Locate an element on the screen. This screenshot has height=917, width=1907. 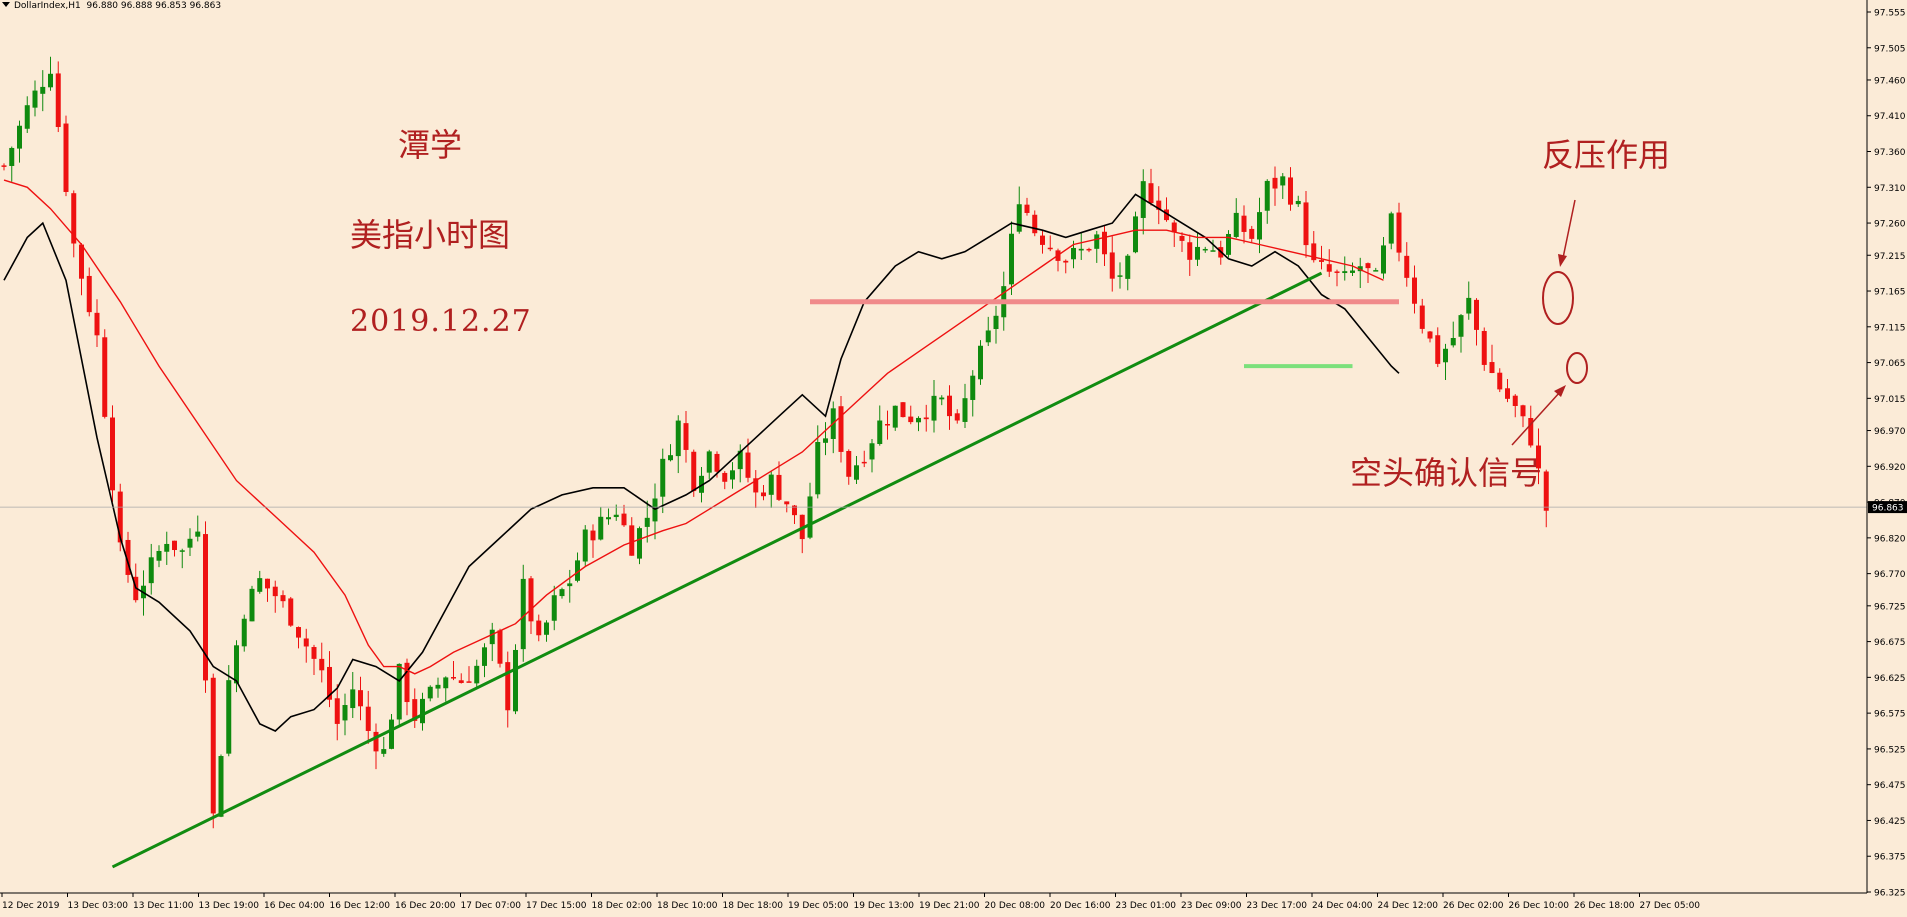
x-tick-label: 16 Dec 12:00 is located at coordinates (360, 906).